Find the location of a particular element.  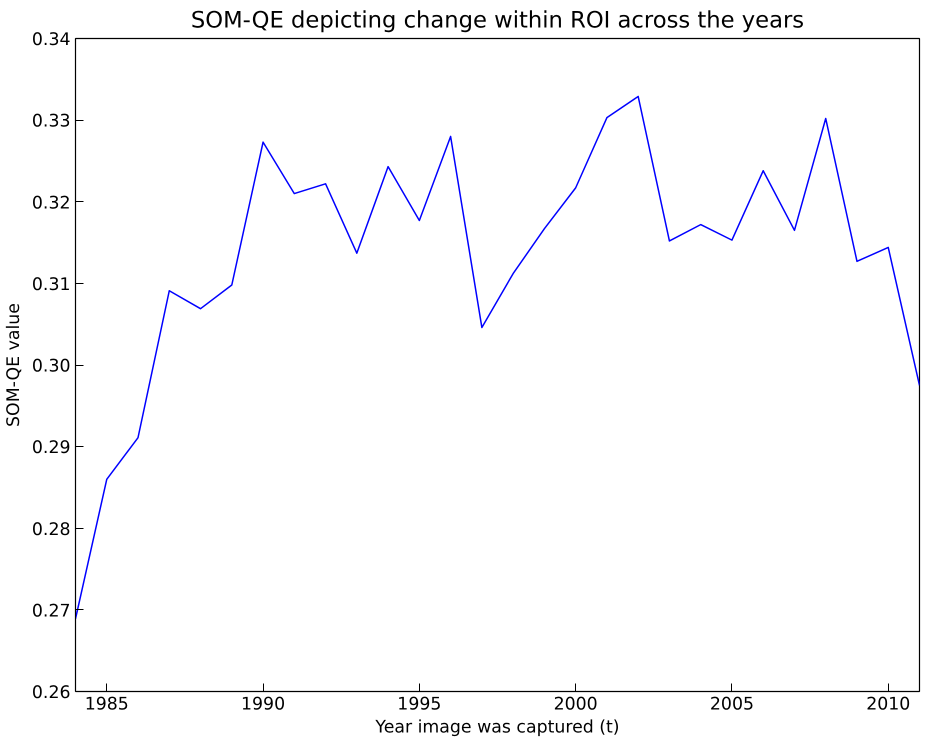

y-tick-label: 0.31 is located at coordinates (51, 284).